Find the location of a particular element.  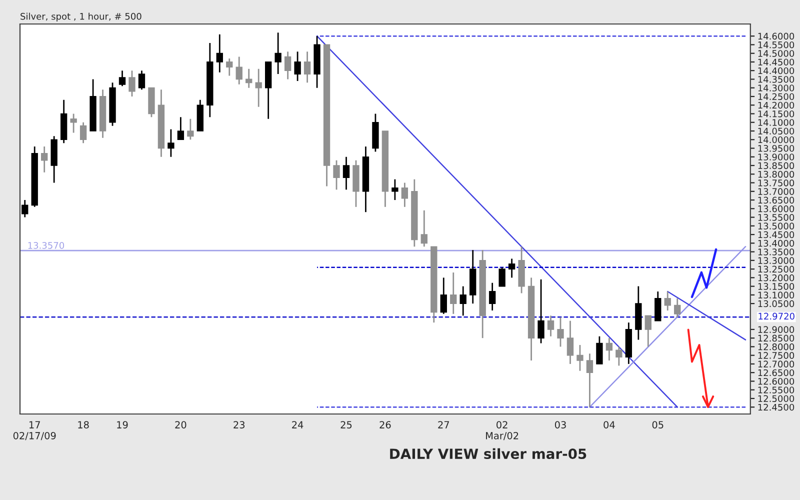

y-tick-label: 13.9500 is located at coordinates (776, 148).